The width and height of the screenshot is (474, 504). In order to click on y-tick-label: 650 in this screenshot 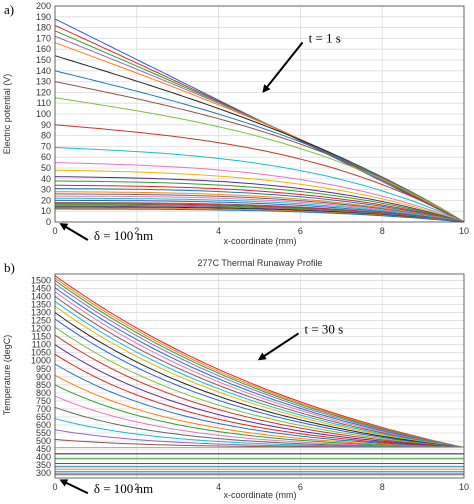, I will do `click(43, 417)`.